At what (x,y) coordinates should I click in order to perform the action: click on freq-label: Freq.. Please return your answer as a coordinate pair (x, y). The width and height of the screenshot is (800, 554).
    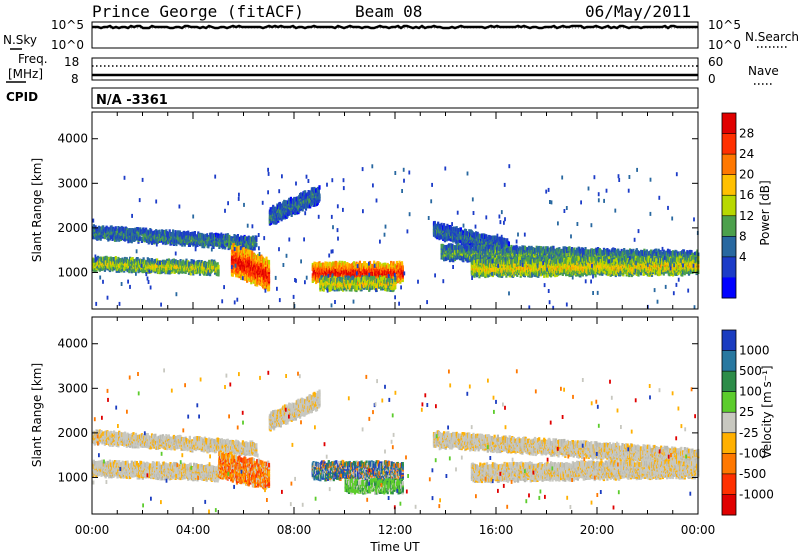
    Looking at the image, I should click on (33, 59).